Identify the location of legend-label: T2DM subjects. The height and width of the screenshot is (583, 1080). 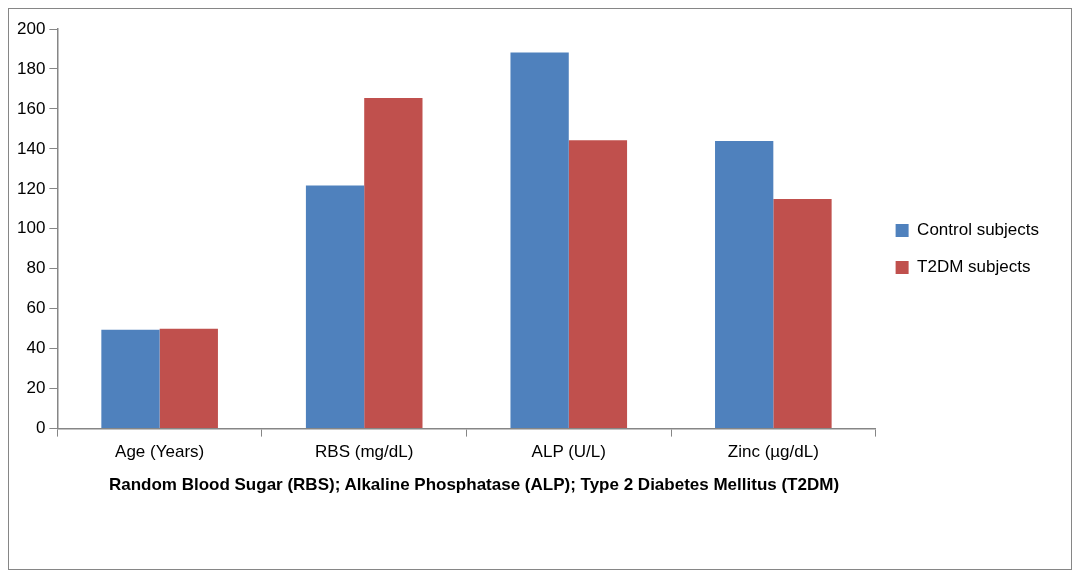
(974, 267).